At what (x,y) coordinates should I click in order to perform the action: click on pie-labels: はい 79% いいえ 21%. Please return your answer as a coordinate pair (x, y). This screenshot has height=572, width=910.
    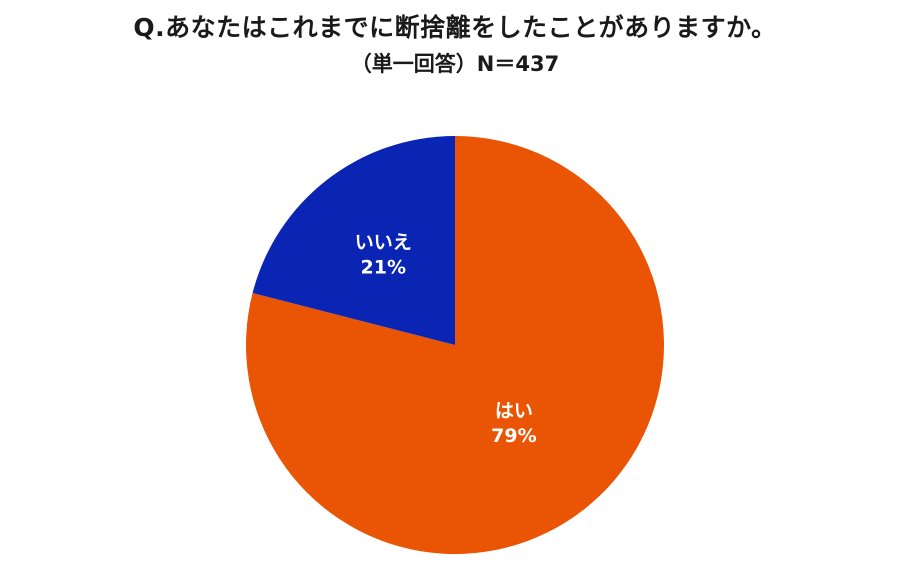
    Looking at the image, I should click on (446, 339).